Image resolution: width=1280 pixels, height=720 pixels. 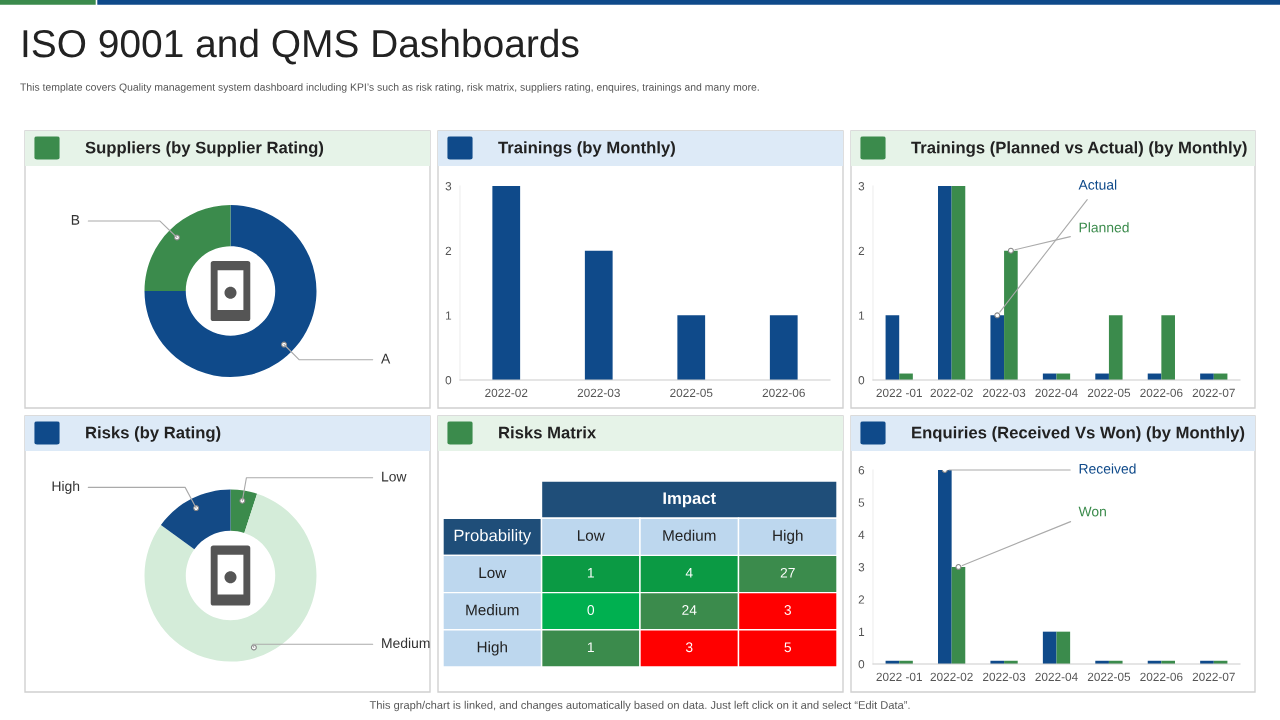 What do you see at coordinates (787, 572) in the screenshot?
I see `data-label: 27` at bounding box center [787, 572].